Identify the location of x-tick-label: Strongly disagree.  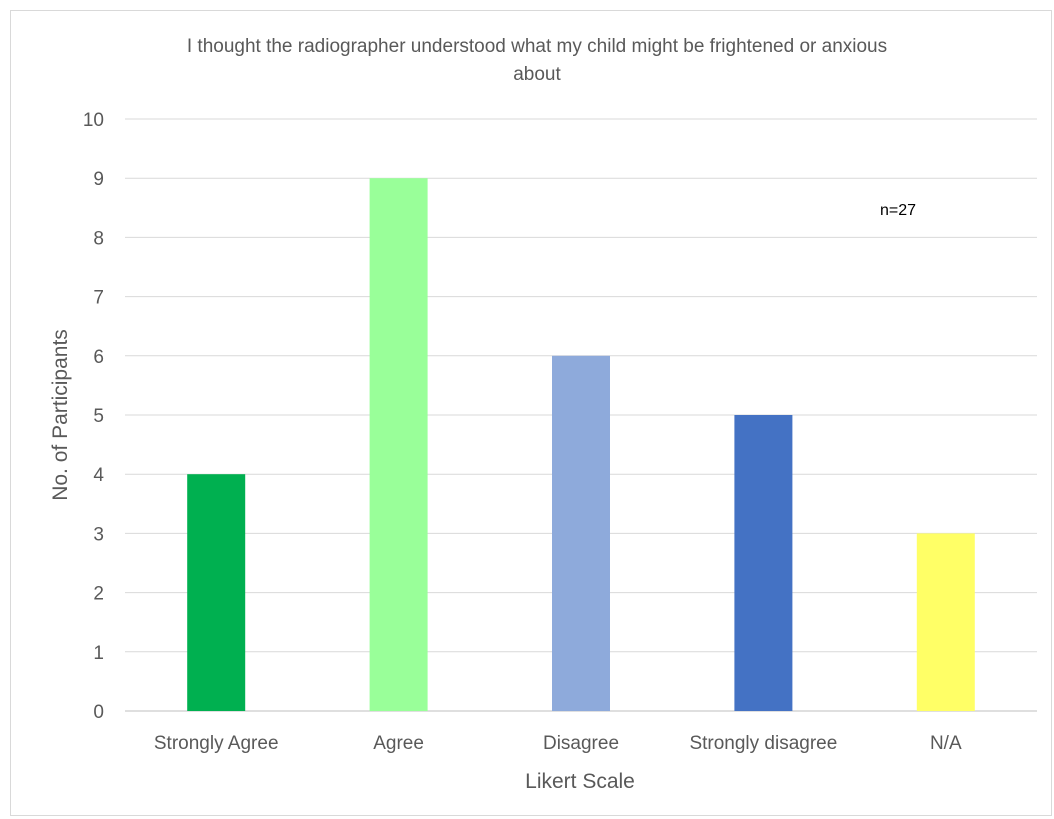
(763, 743).